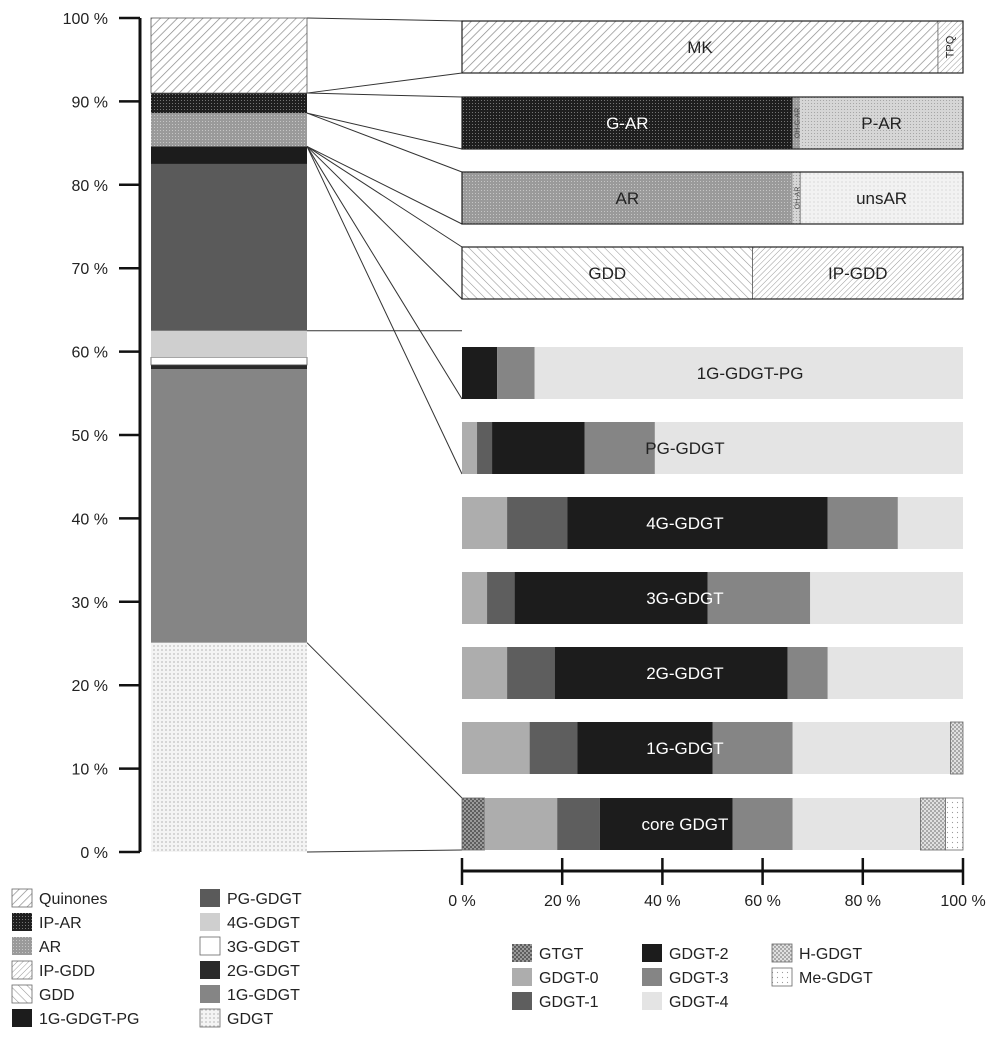  Describe the element at coordinates (384, 95) in the screenshot. I see `leader-ip-ar-top` at that location.